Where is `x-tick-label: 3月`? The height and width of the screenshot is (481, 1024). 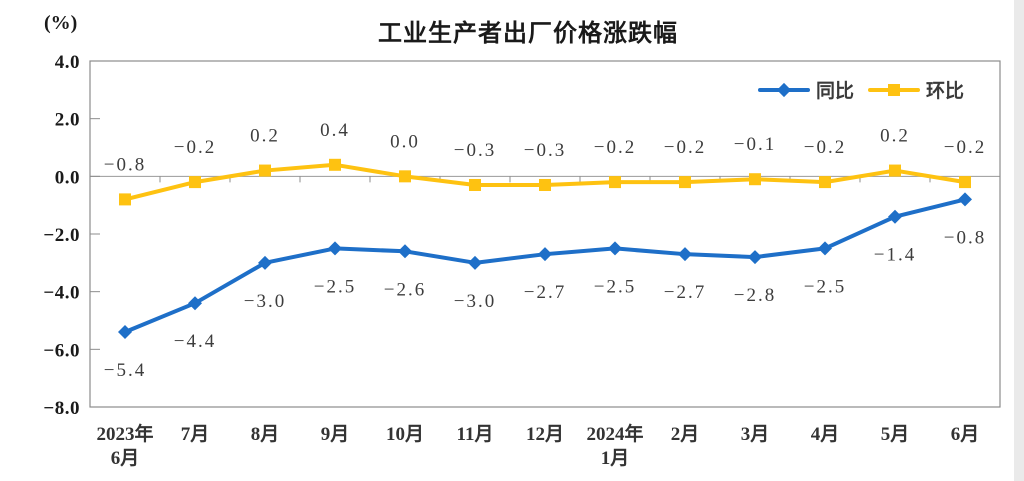 x-tick-label: 3月 is located at coordinates (755, 434).